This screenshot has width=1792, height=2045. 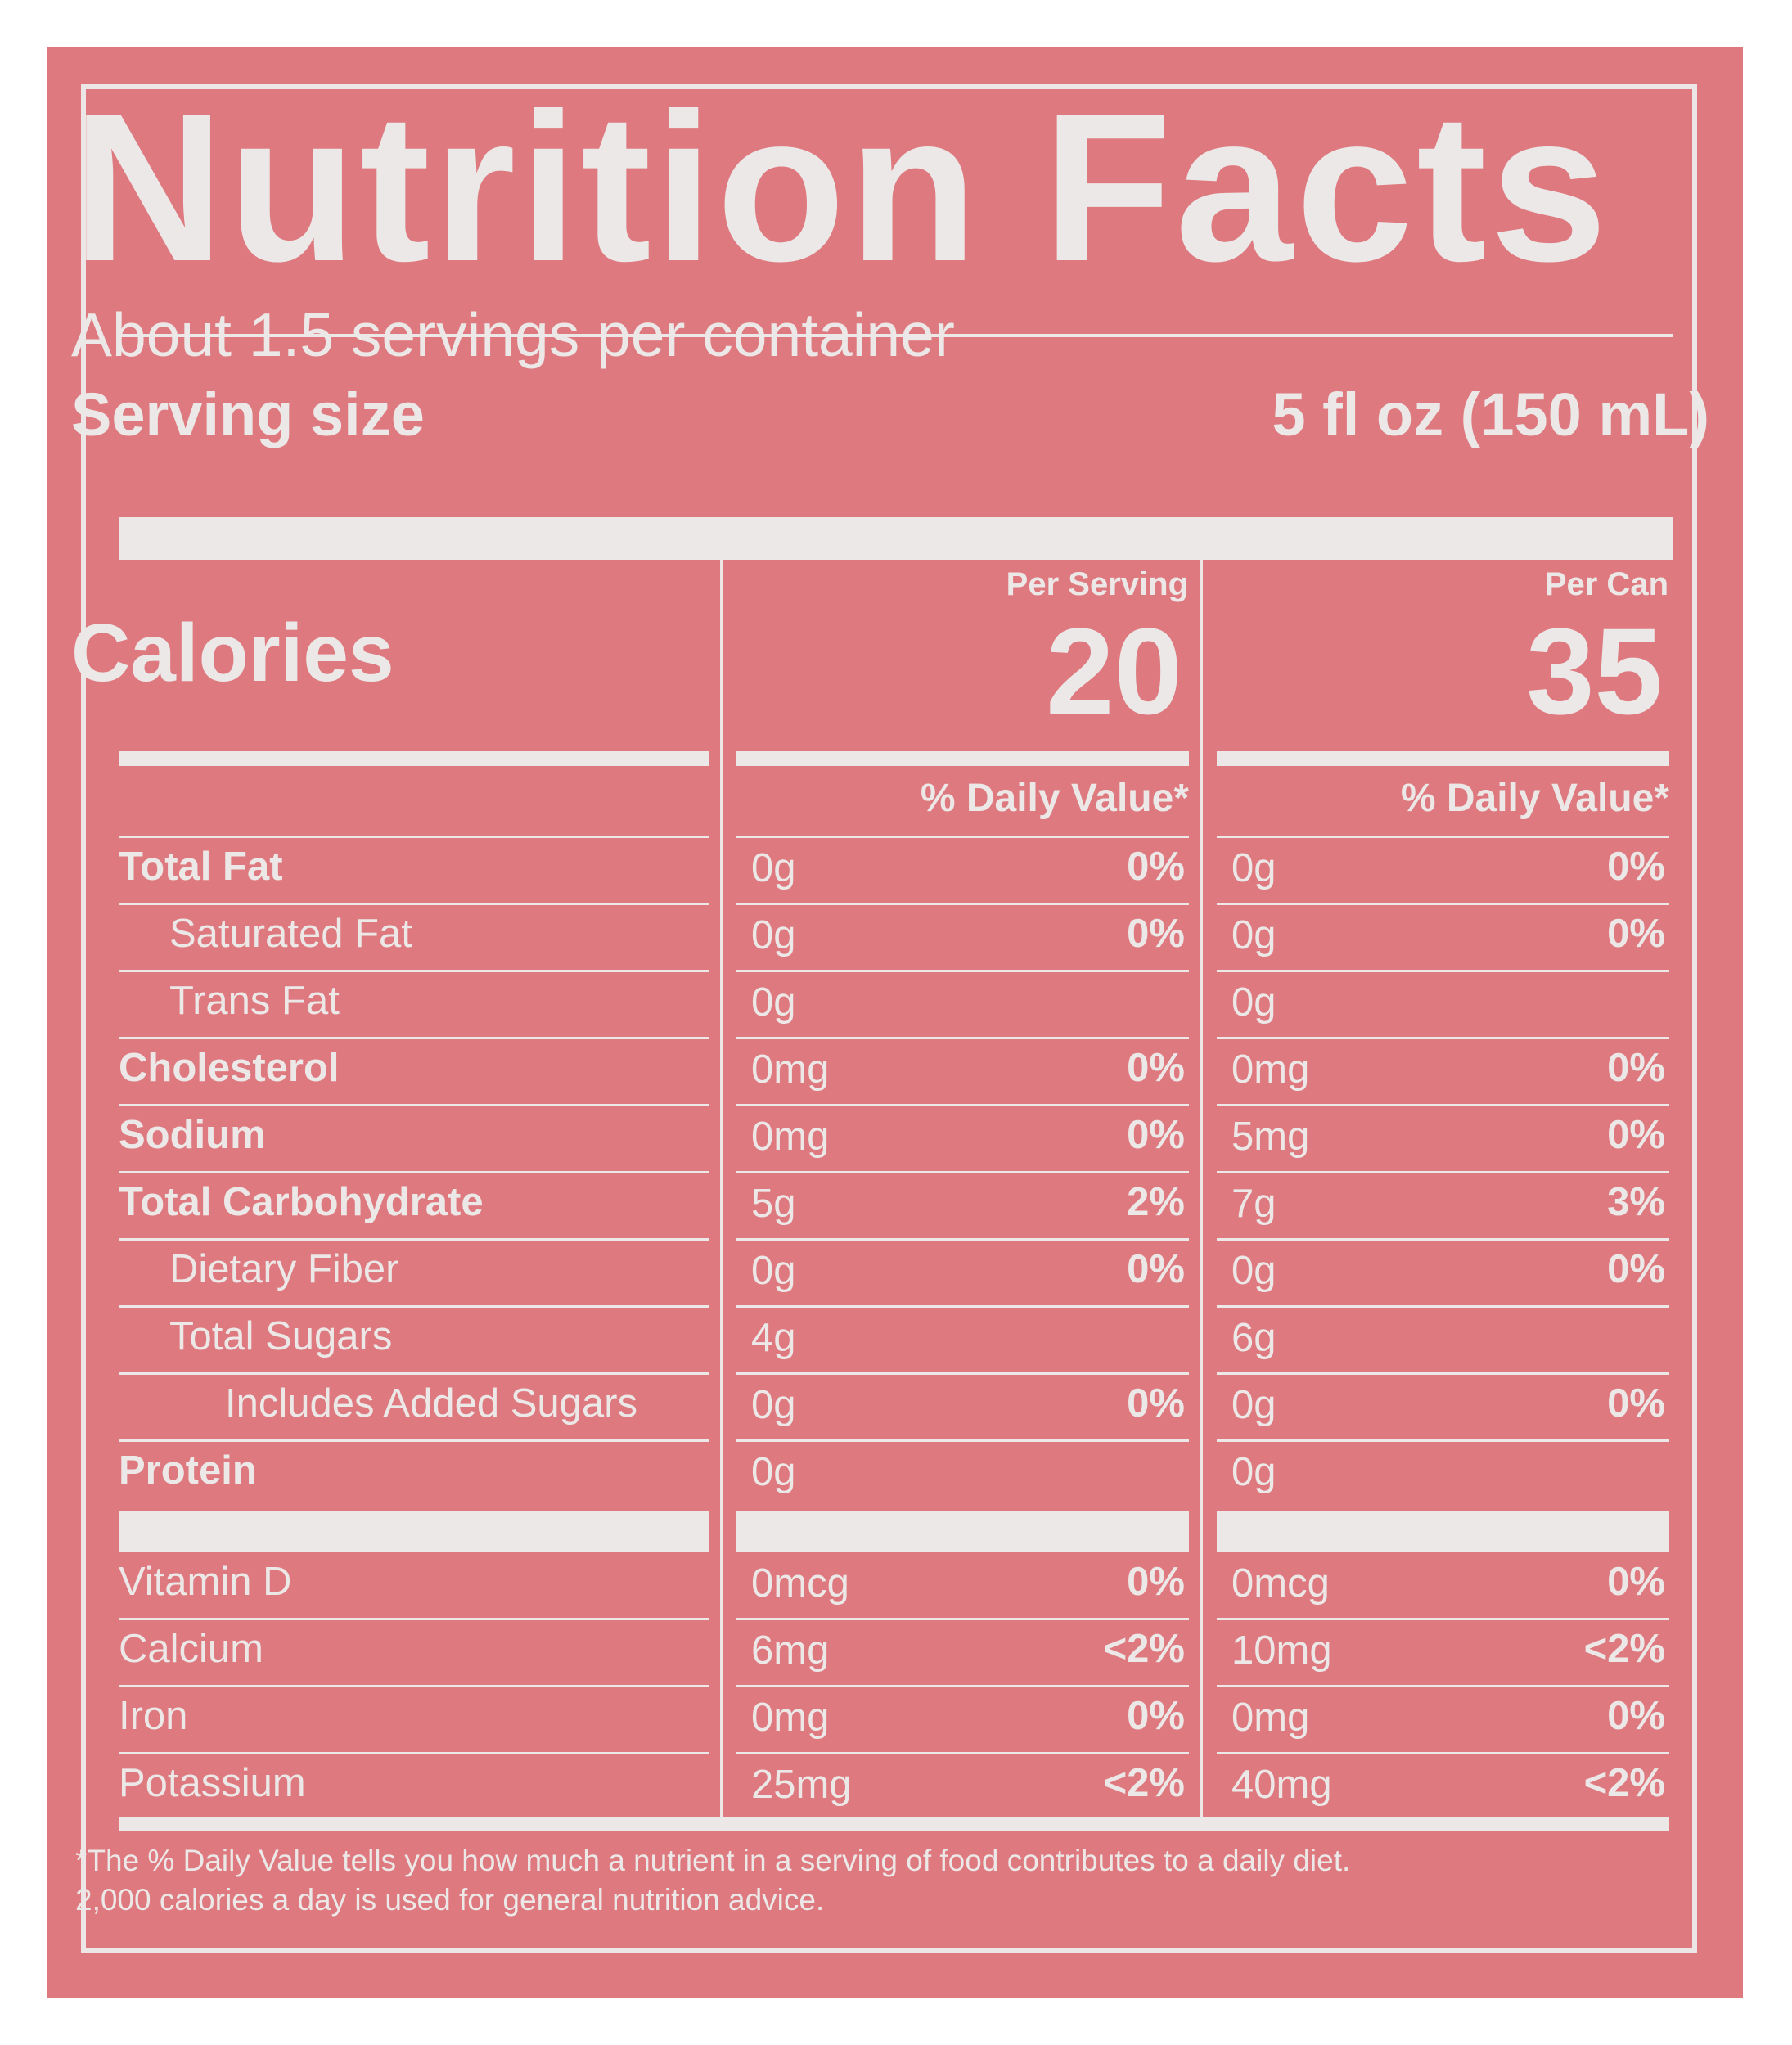 I want to click on vitamin-name: Calcium, so click(x=191, y=1649).